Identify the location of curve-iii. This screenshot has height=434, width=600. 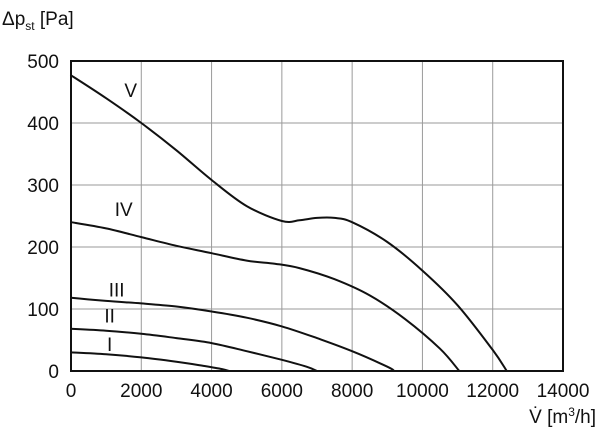
(233, 334).